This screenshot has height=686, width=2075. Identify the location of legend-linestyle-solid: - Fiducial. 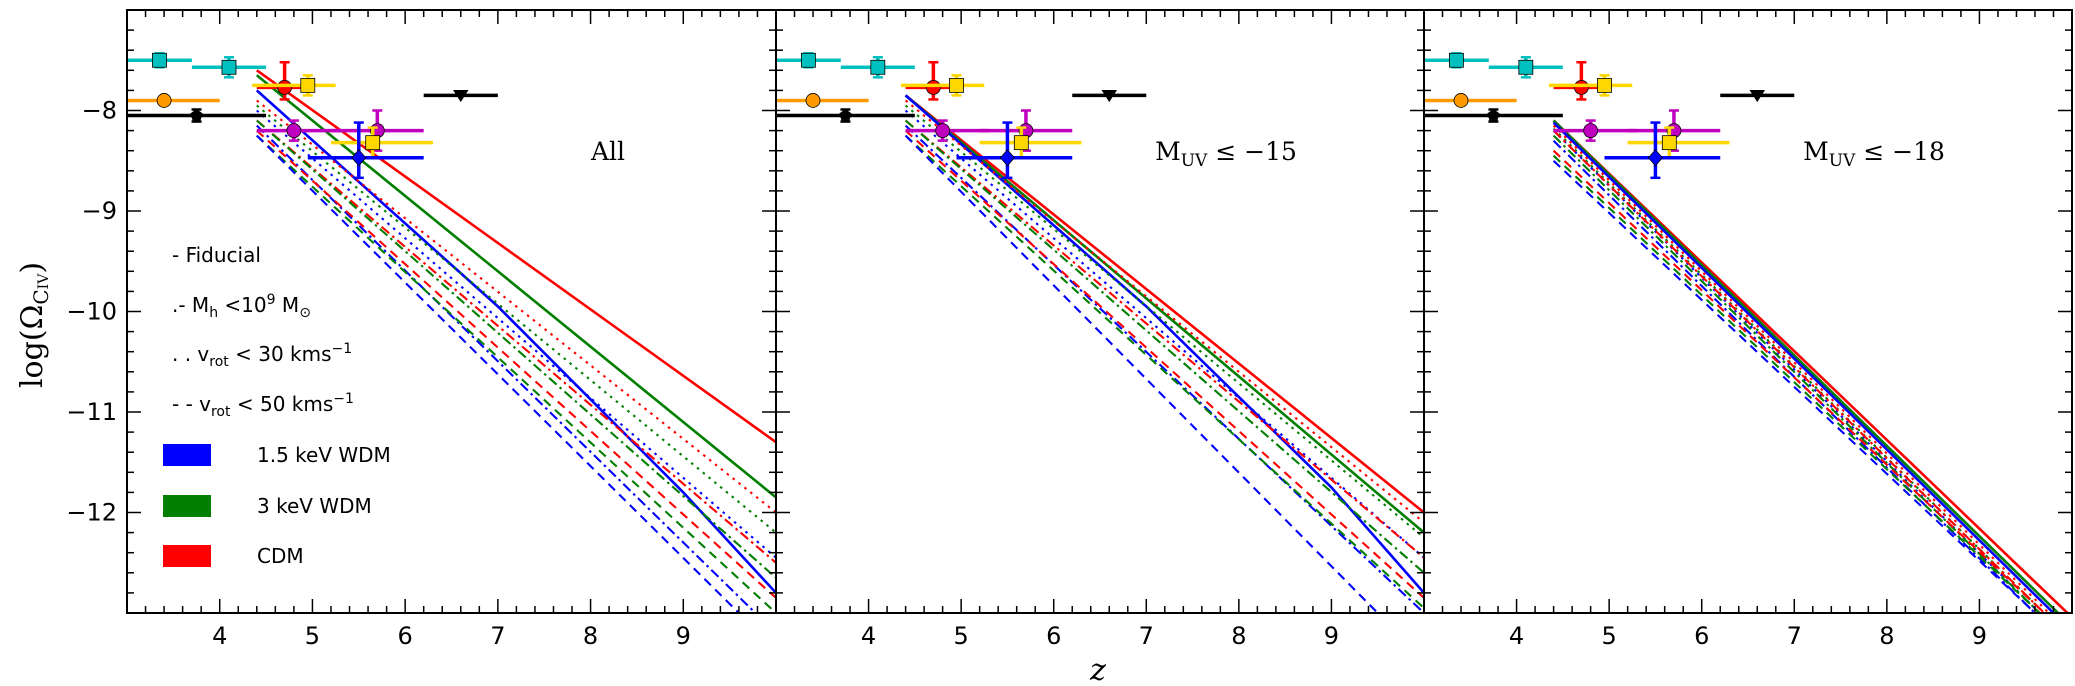
(216, 255).